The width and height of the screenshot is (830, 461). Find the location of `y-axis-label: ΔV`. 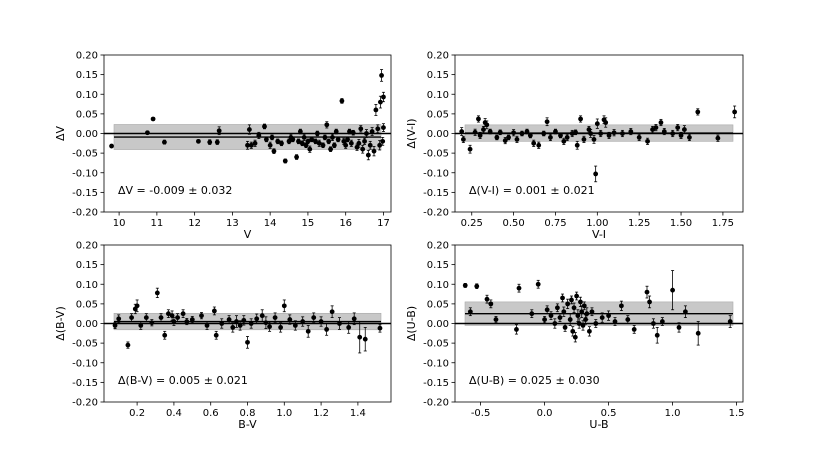

y-axis-label: ΔV is located at coordinates (60, 134).